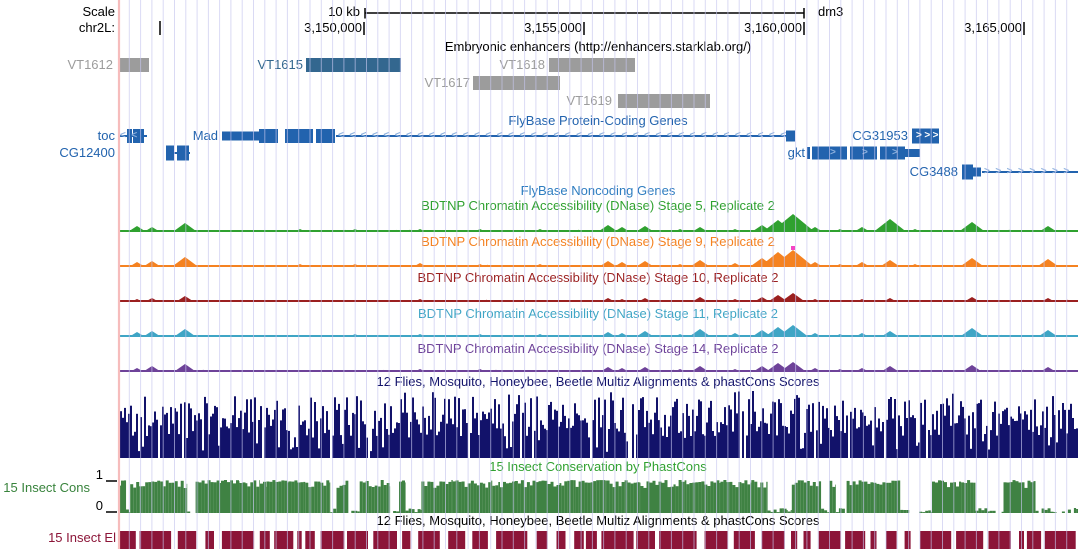  Describe the element at coordinates (205, 135) in the screenshot. I see `gene-label-Mad: Mad` at that location.